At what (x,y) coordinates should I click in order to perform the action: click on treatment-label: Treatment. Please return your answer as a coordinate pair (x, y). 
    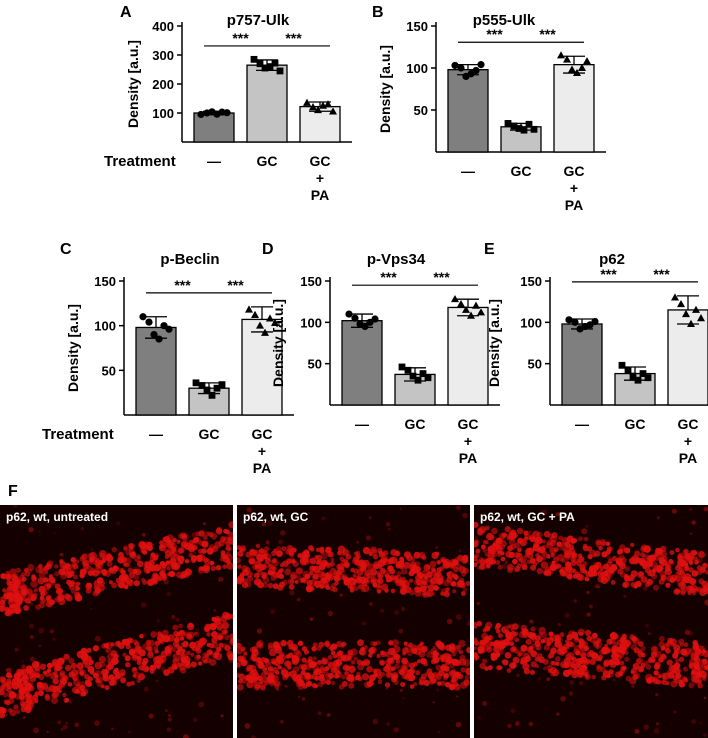
    Looking at the image, I should click on (140, 161).